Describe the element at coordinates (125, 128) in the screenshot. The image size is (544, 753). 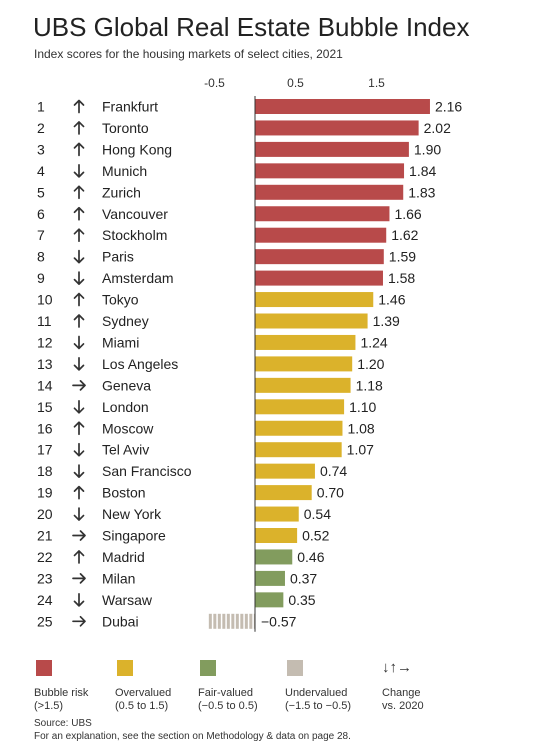
I see `city-label: Toronto` at that location.